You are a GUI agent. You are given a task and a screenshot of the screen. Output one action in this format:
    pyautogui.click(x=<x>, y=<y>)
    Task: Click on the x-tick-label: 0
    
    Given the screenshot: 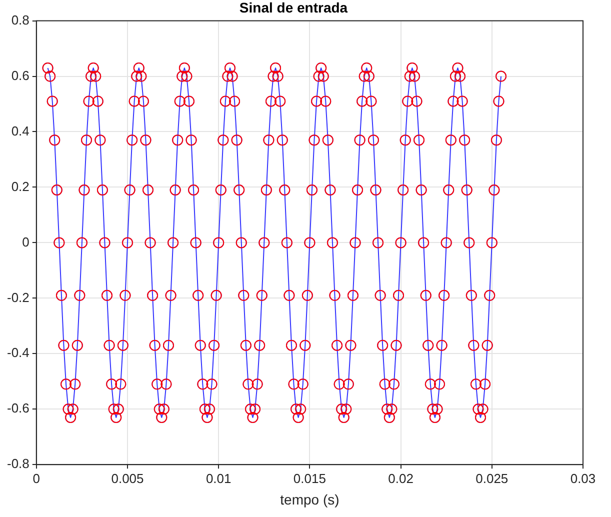 What is the action you would take?
    pyautogui.click(x=36, y=478)
    